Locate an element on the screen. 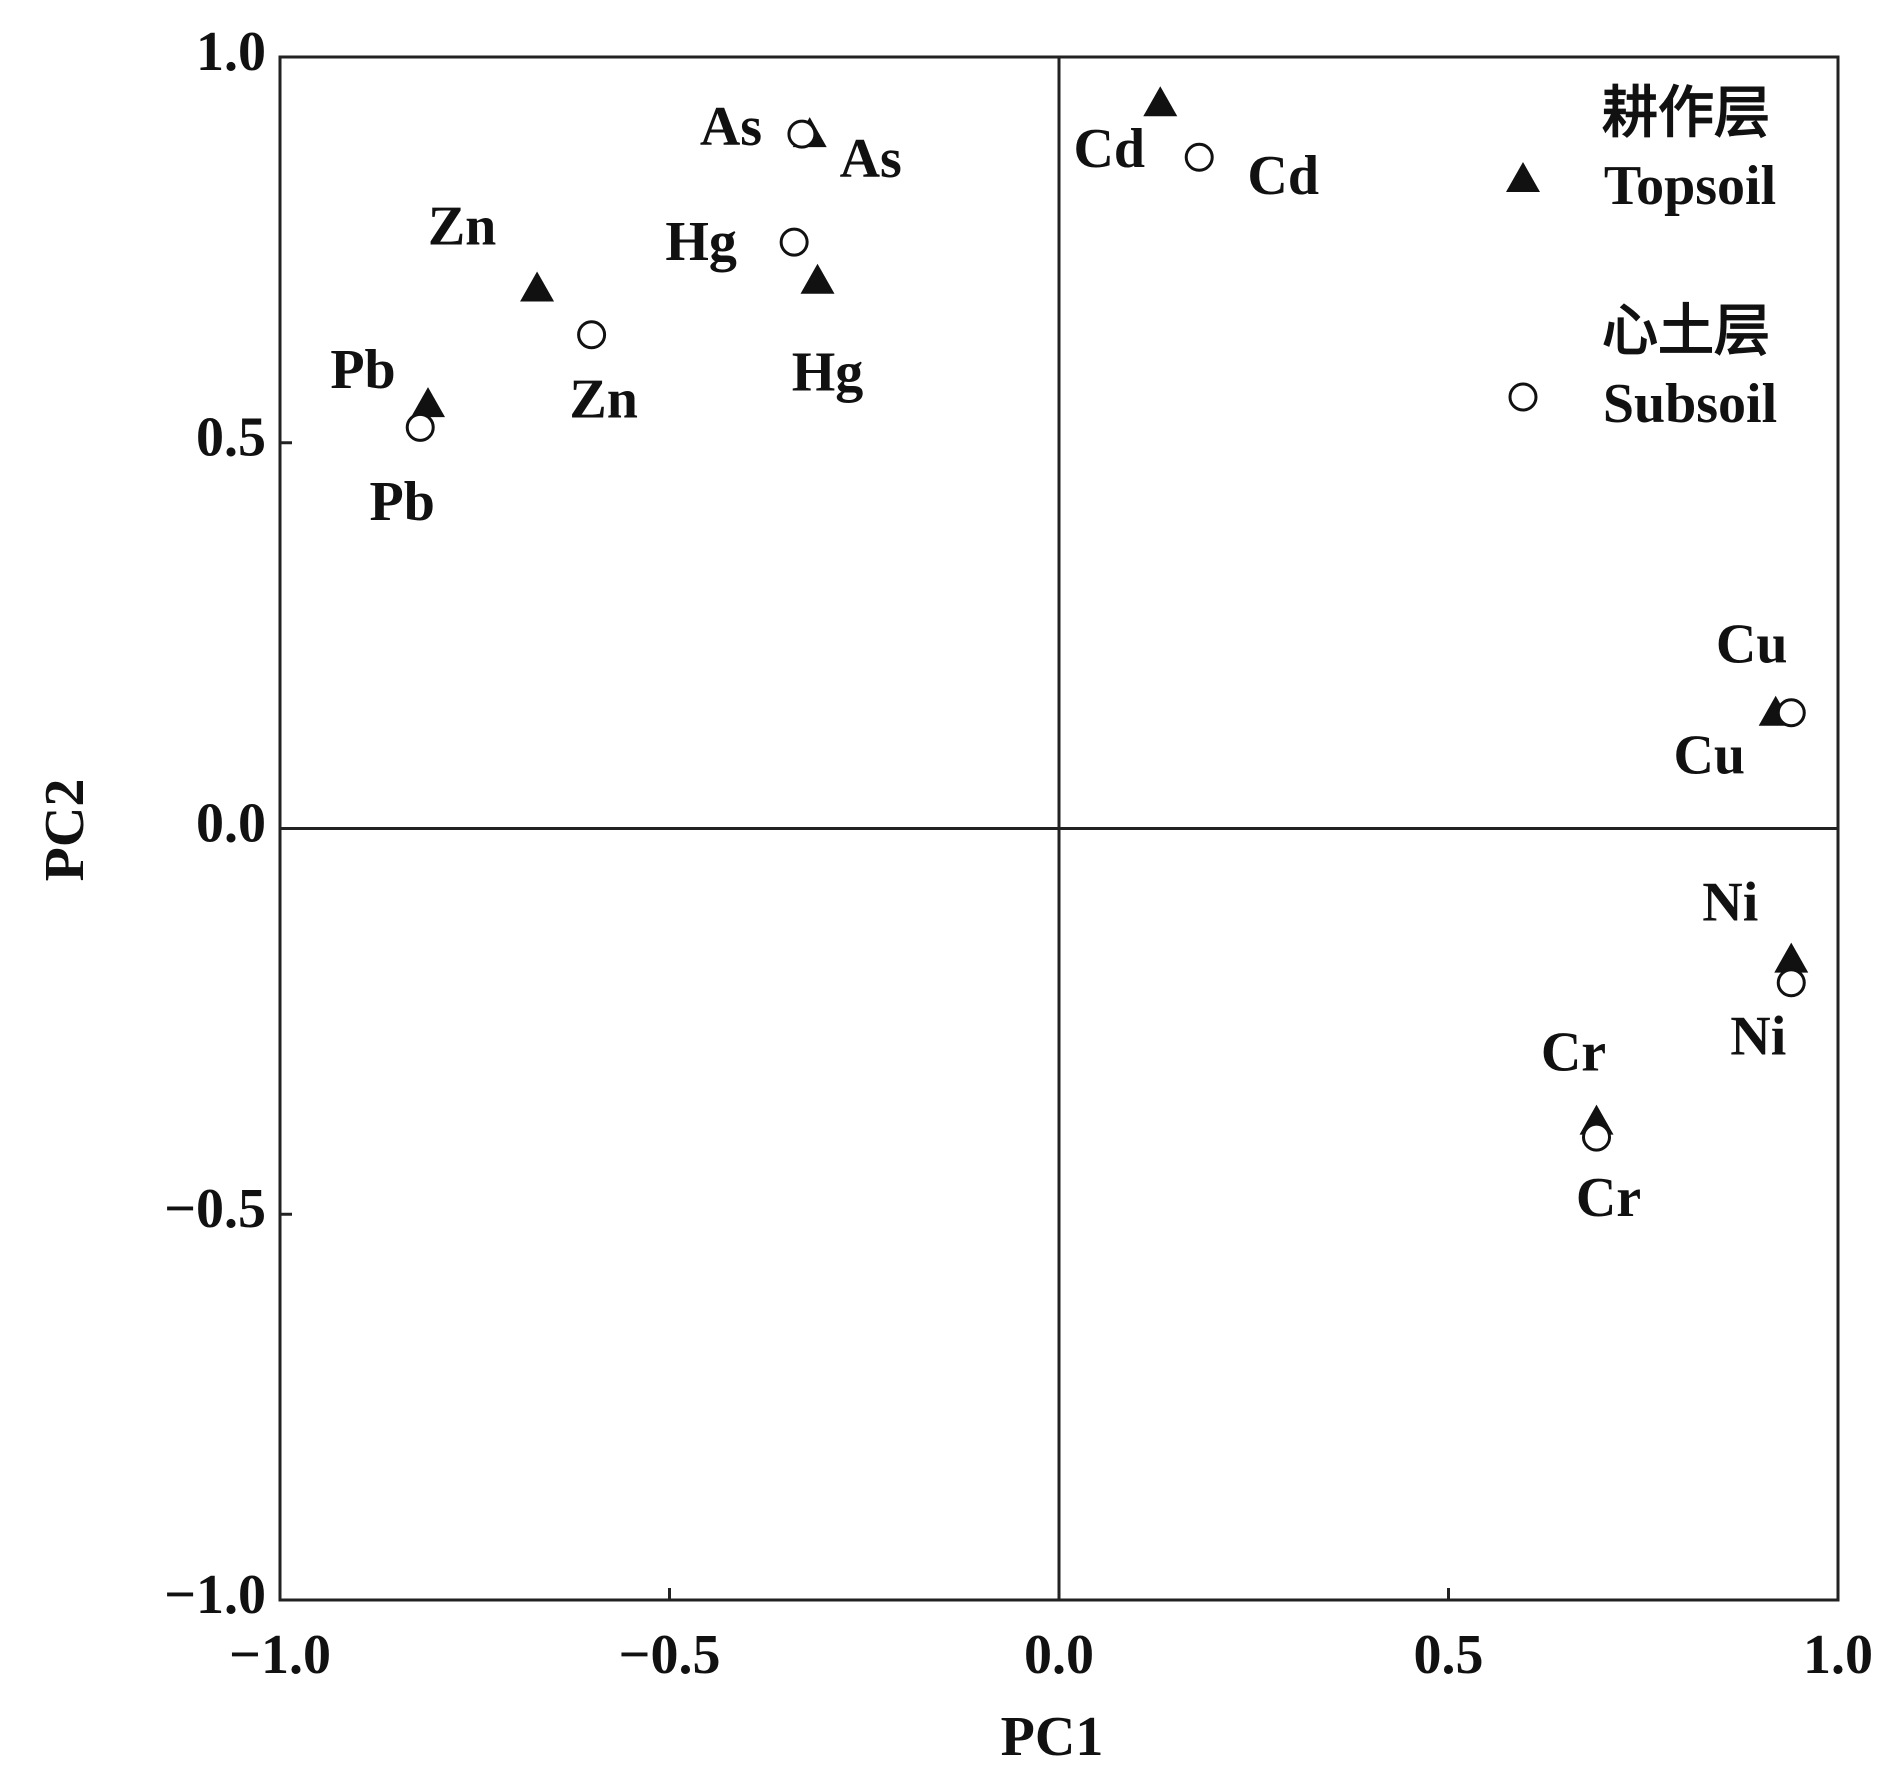  legend-label-cn: 耕作层 is located at coordinates (1686, 114).